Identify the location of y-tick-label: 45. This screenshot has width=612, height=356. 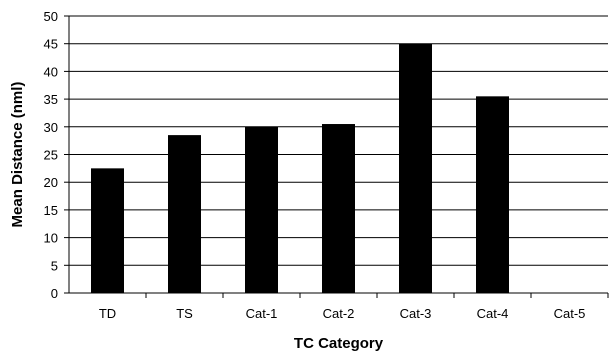
(51, 44).